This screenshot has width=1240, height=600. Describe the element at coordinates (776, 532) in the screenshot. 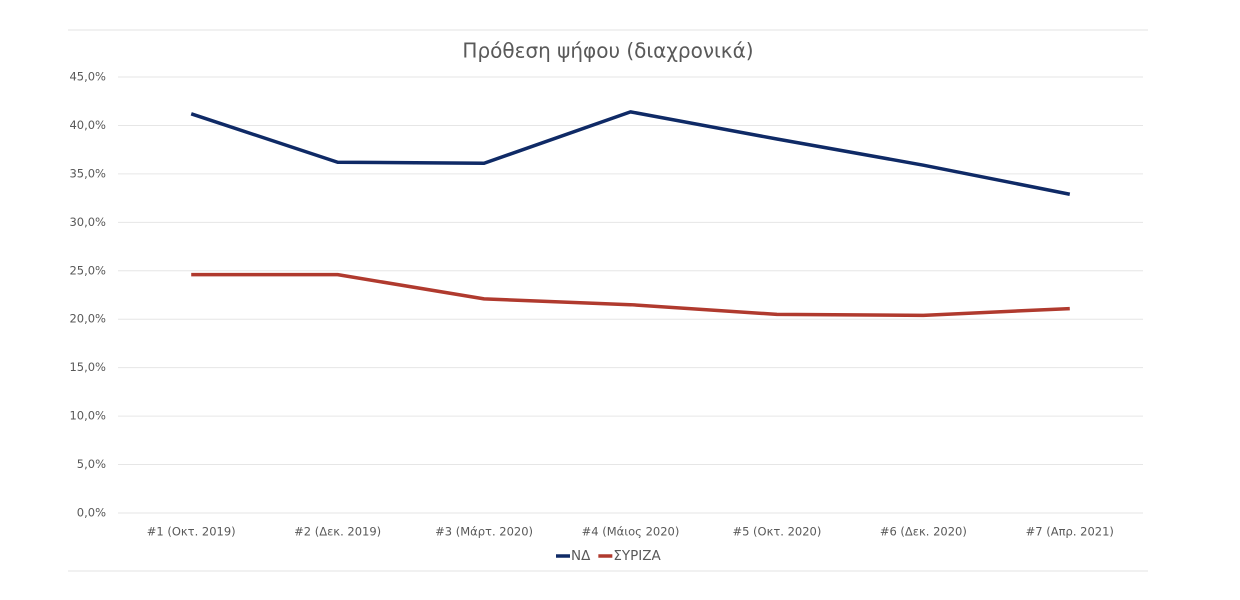

I see `x-tick-label: #5 (Οκτ. 2020)` at that location.